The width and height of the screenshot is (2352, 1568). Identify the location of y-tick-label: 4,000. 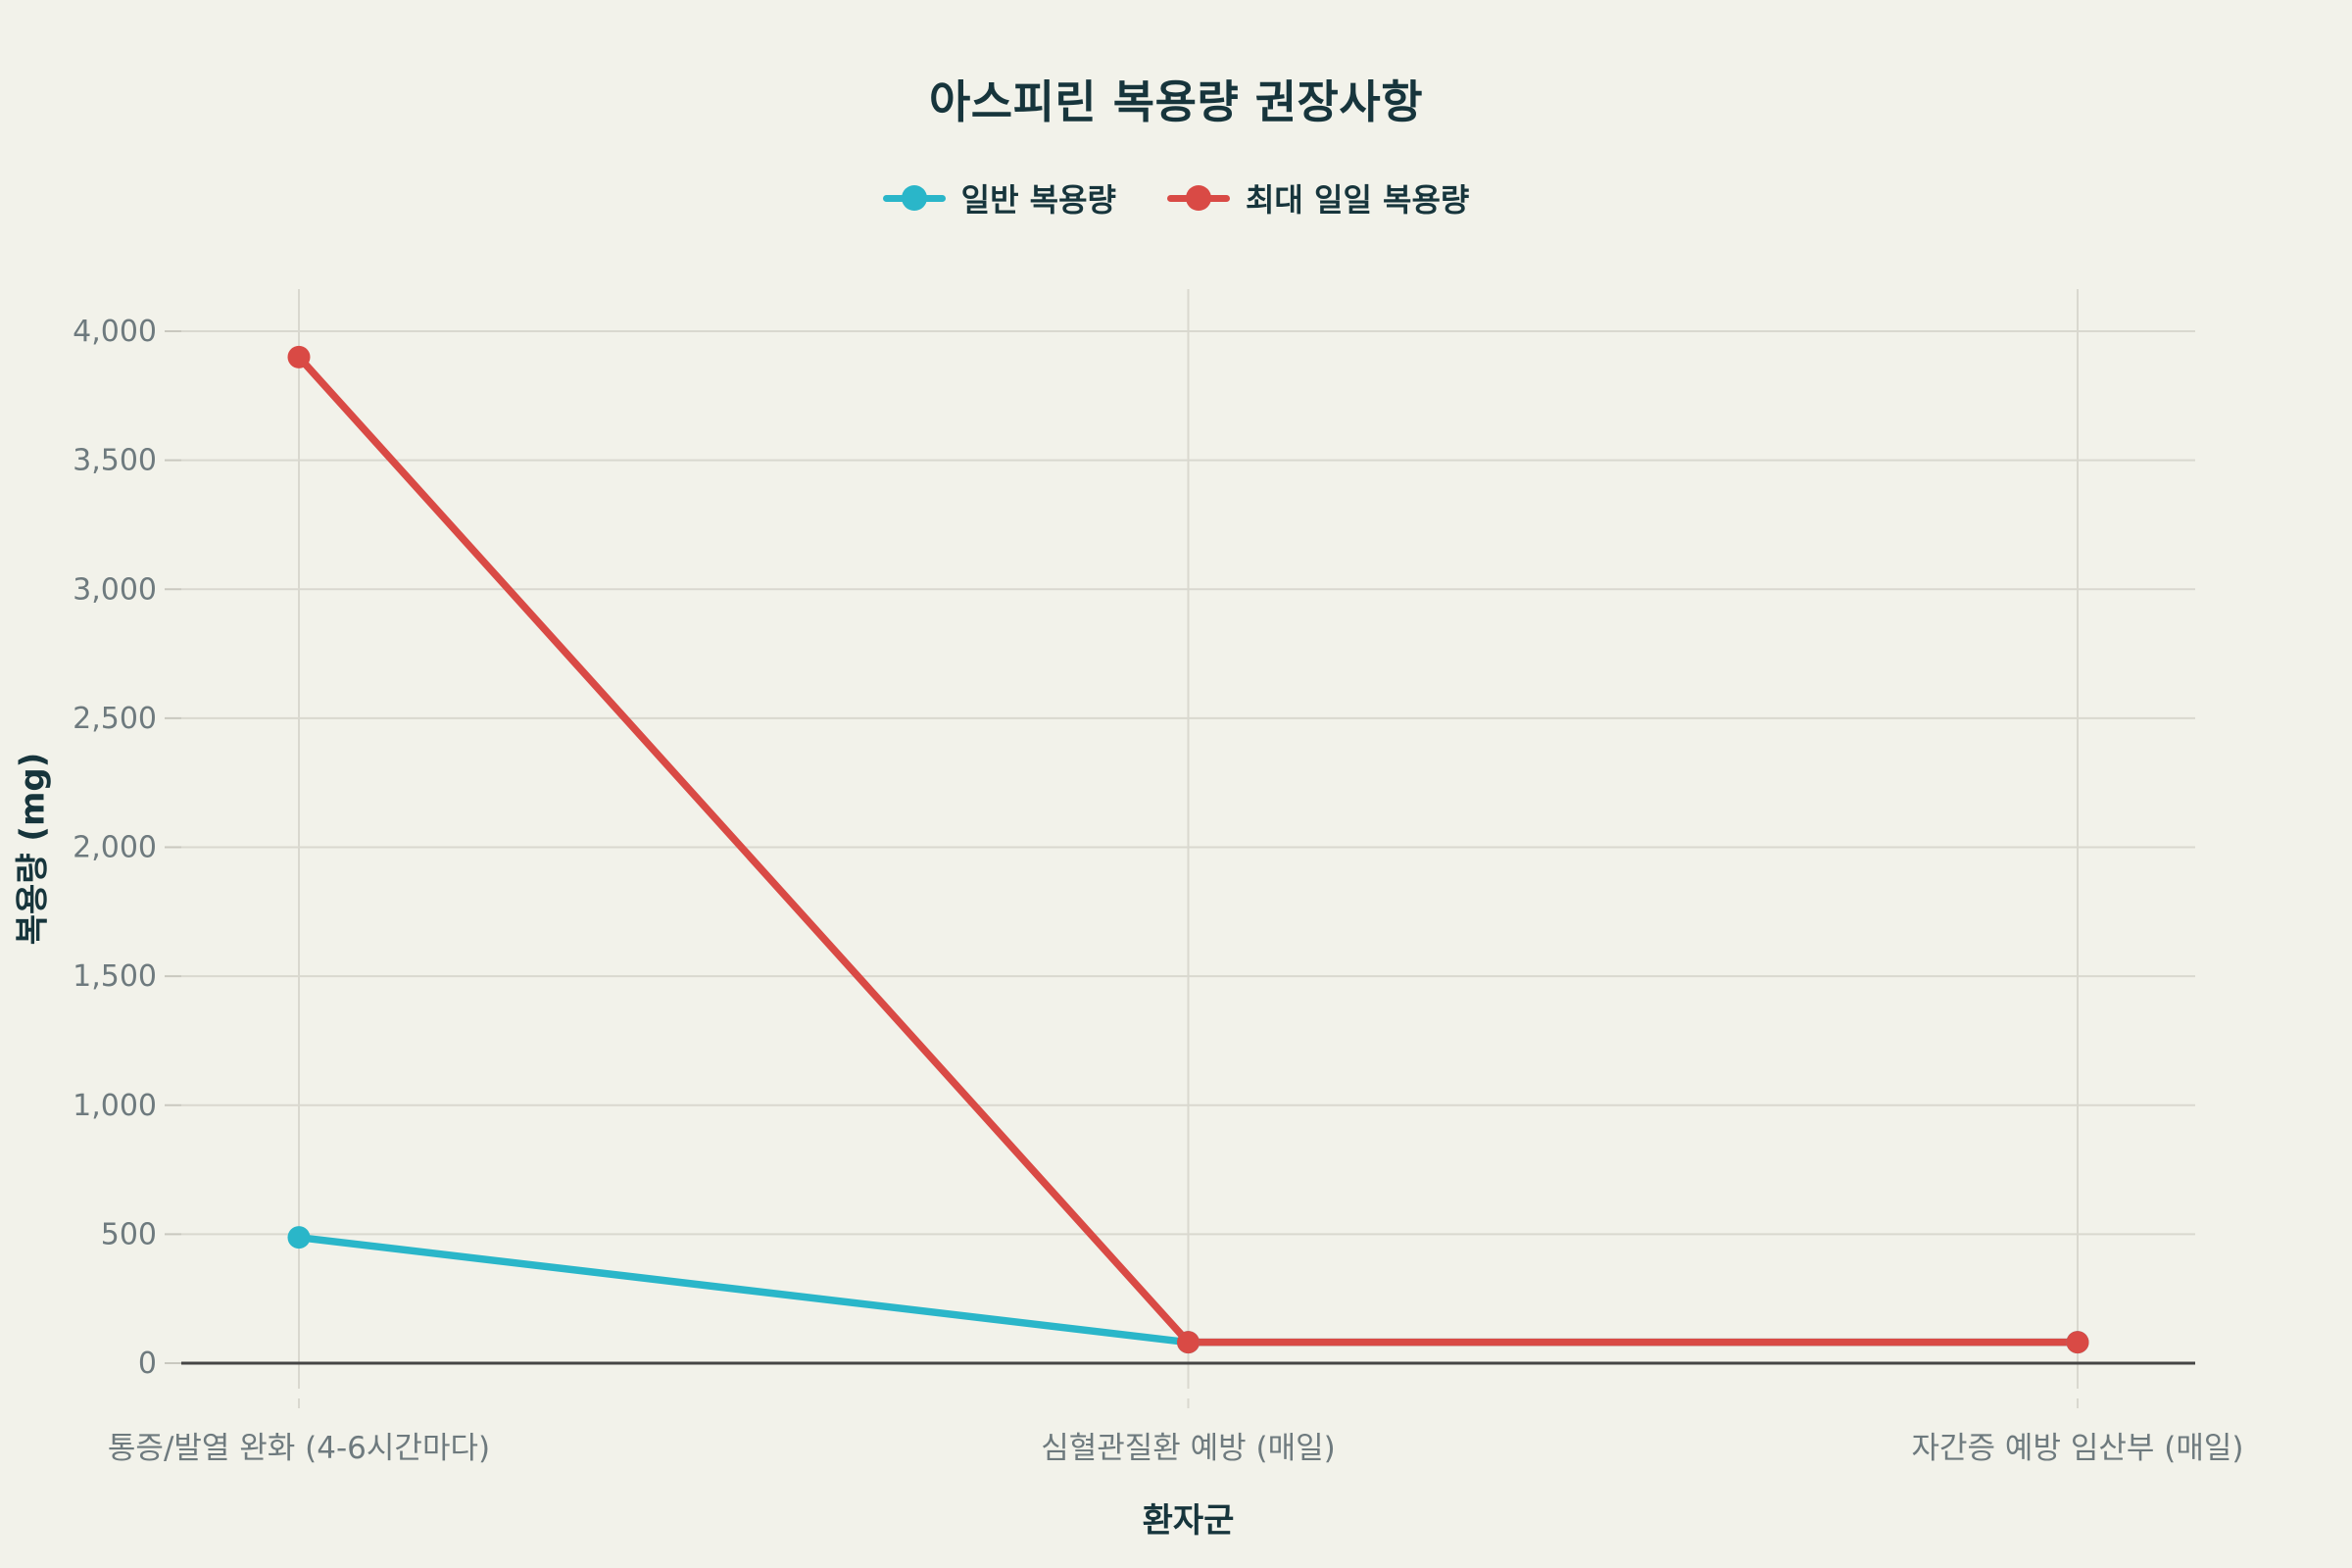
(115, 332).